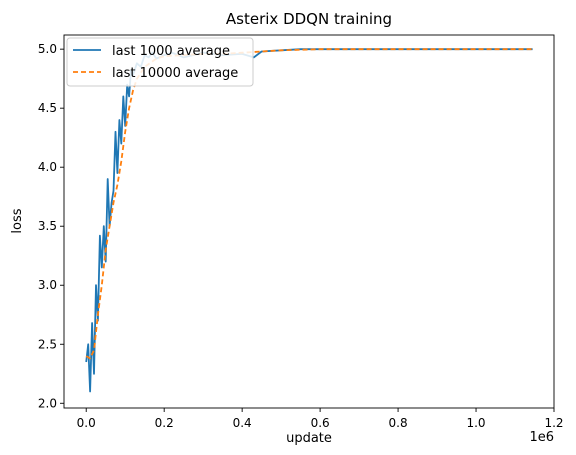  What do you see at coordinates (309, 19) in the screenshot?
I see `chart-title: Asterix DDQN training` at bounding box center [309, 19].